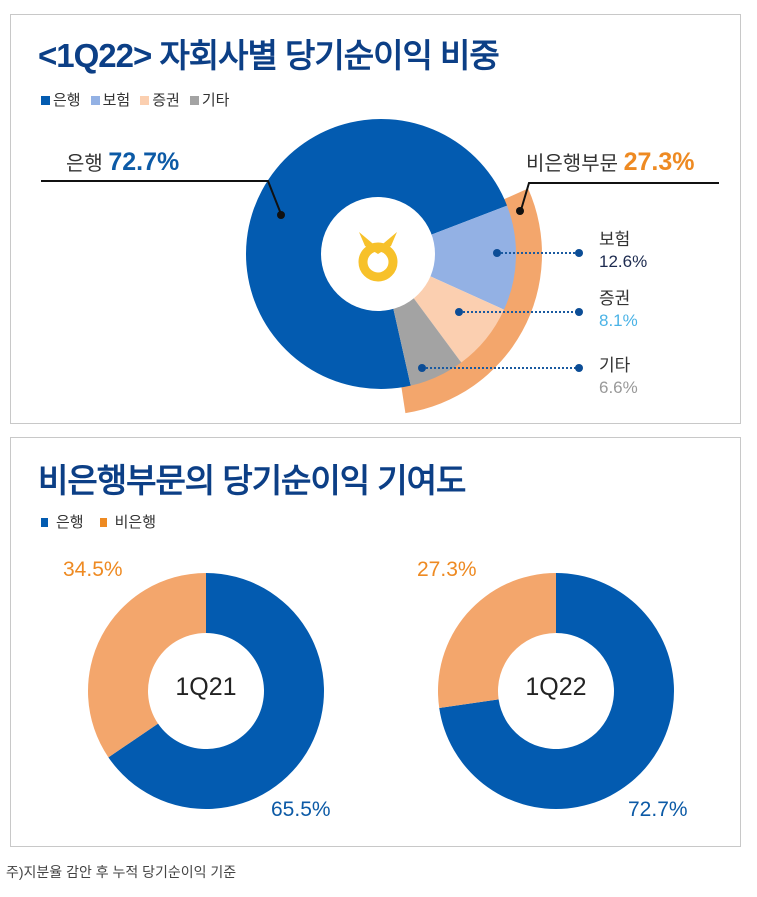 The height and width of the screenshot is (897, 757). Describe the element at coordinates (579, 253) in the screenshot. I see `insurance-leader-dot-end` at that location.